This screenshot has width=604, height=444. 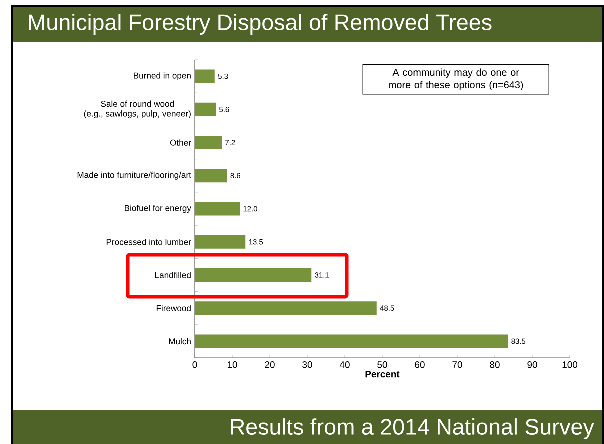 What do you see at coordinates (135, 176) in the screenshot?
I see `y-tick-label: Made into furniture/flooring/art` at bounding box center [135, 176].